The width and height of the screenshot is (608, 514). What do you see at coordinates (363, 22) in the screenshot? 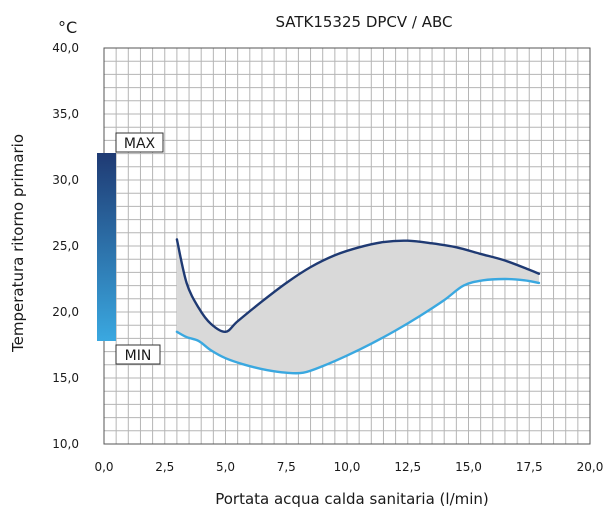
I see `chart-title: SATK15325 DPCV / ABC` at bounding box center [363, 22].